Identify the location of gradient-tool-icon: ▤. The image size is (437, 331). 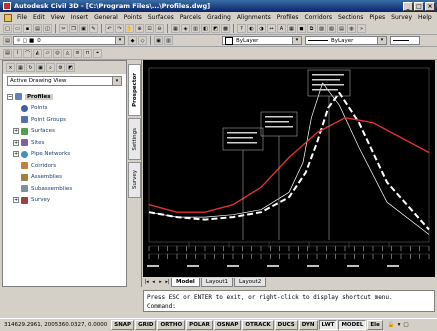
(341, 28).